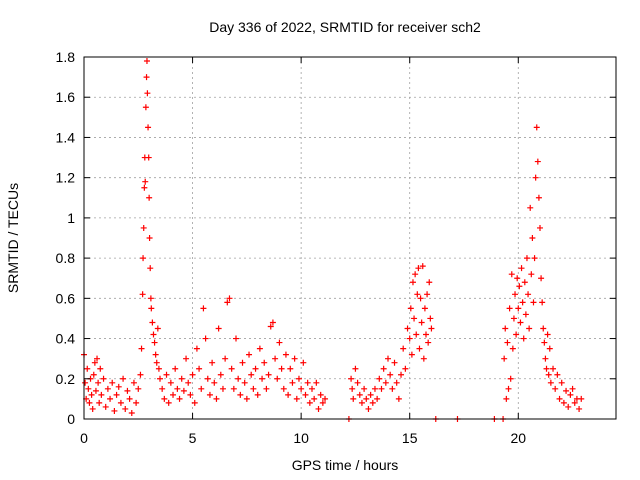 The height and width of the screenshot is (480, 640). What do you see at coordinates (66, 238) in the screenshot?
I see `y-tick-labels: 0 0.2 0.4 0.6 0.8 1 1.2 1.4 1.6 1.8` at bounding box center [66, 238].